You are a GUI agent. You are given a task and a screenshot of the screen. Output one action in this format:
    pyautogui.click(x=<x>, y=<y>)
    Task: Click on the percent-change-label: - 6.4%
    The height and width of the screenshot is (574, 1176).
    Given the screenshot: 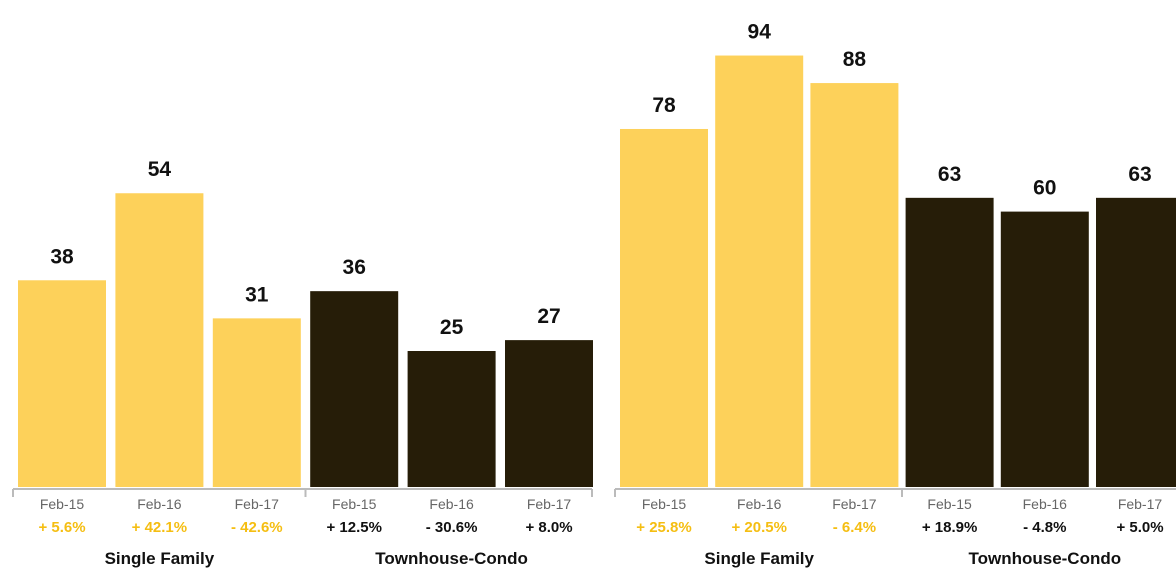 What is the action you would take?
    pyautogui.click(x=854, y=527)
    